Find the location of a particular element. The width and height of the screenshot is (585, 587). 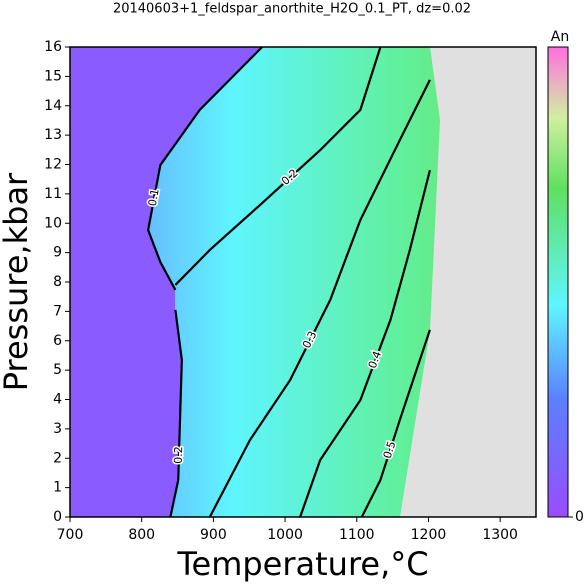

colorbar-tick-label: 0 is located at coordinates (579, 517).